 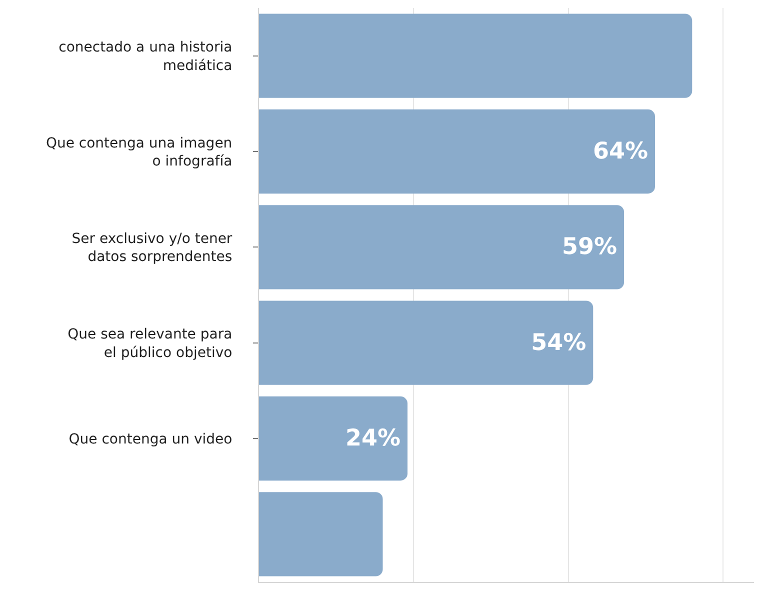 I want to click on data-label: 64%, so click(x=620, y=151).